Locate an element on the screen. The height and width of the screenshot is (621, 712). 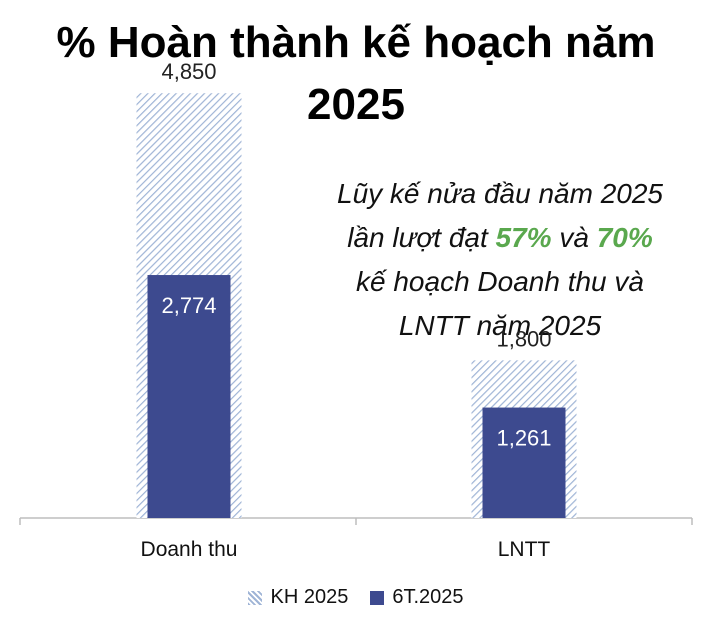
legend-item-plan: KH 2025 is located at coordinates (298, 597).